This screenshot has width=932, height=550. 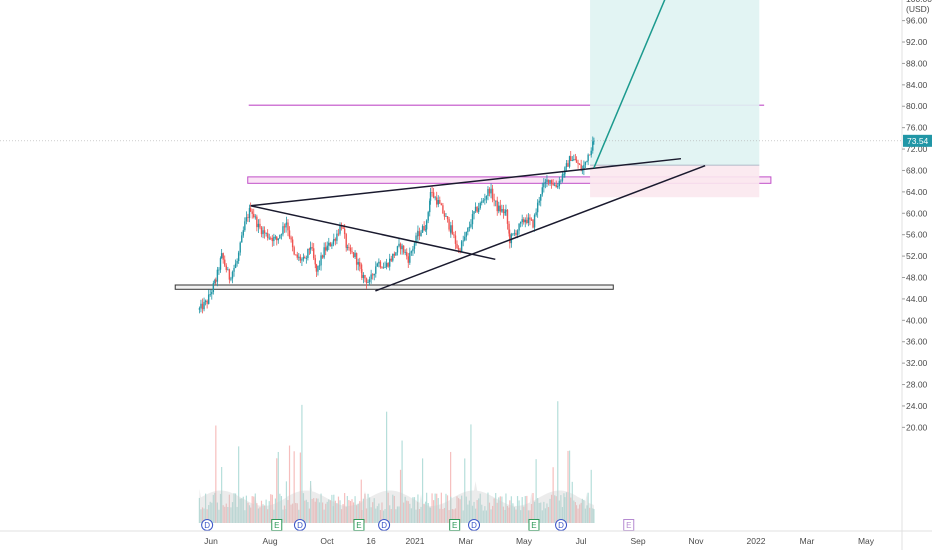 I want to click on event-marker-label: D, so click(x=474, y=525).